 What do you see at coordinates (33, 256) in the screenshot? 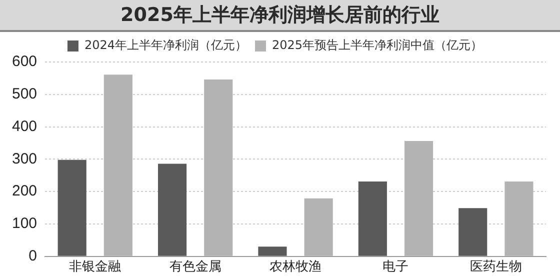
I see `y-tick-label: 0` at bounding box center [33, 256].